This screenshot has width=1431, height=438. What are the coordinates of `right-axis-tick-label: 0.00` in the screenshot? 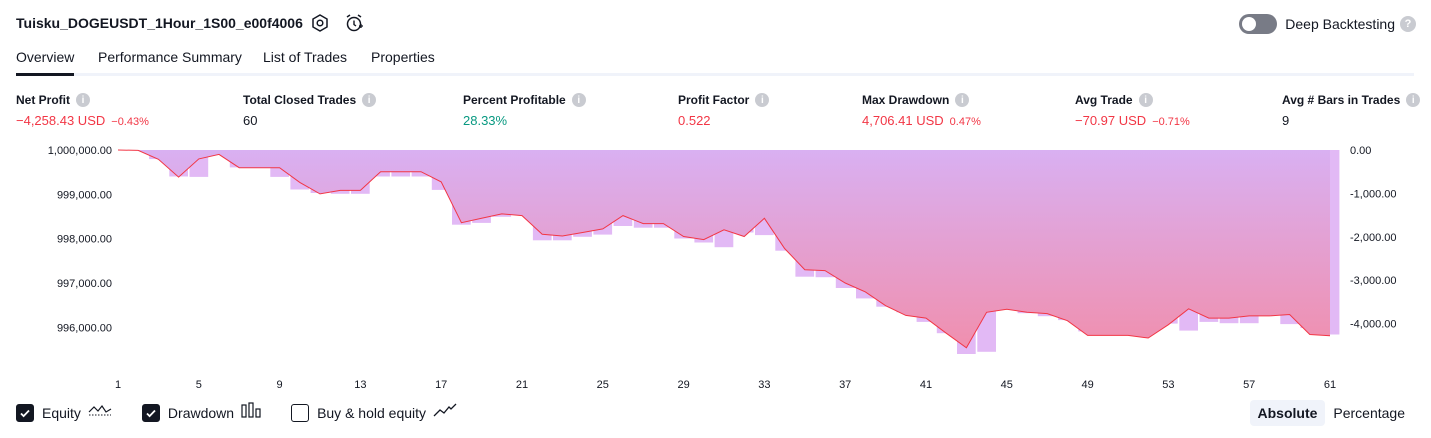 It's located at (1360, 151).